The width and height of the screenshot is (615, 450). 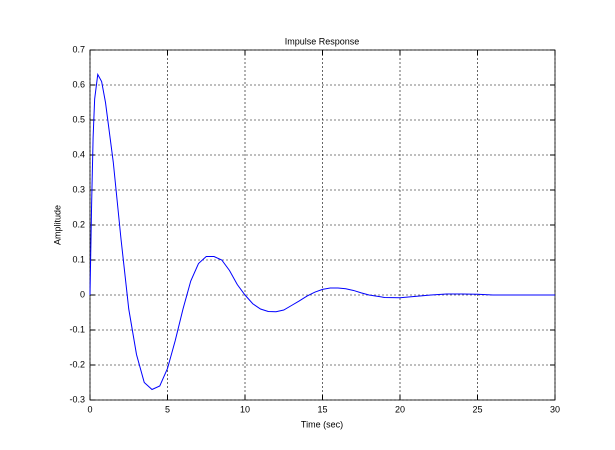 I want to click on y-tick-label: -0.3, so click(x=77, y=399).